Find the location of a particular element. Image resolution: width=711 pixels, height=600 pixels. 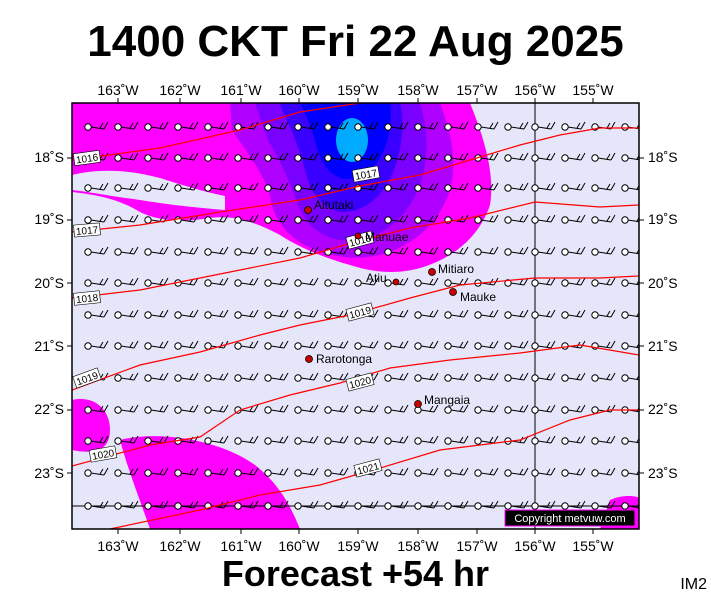

lat-tick-label: 21˚S is located at coordinates (663, 346).